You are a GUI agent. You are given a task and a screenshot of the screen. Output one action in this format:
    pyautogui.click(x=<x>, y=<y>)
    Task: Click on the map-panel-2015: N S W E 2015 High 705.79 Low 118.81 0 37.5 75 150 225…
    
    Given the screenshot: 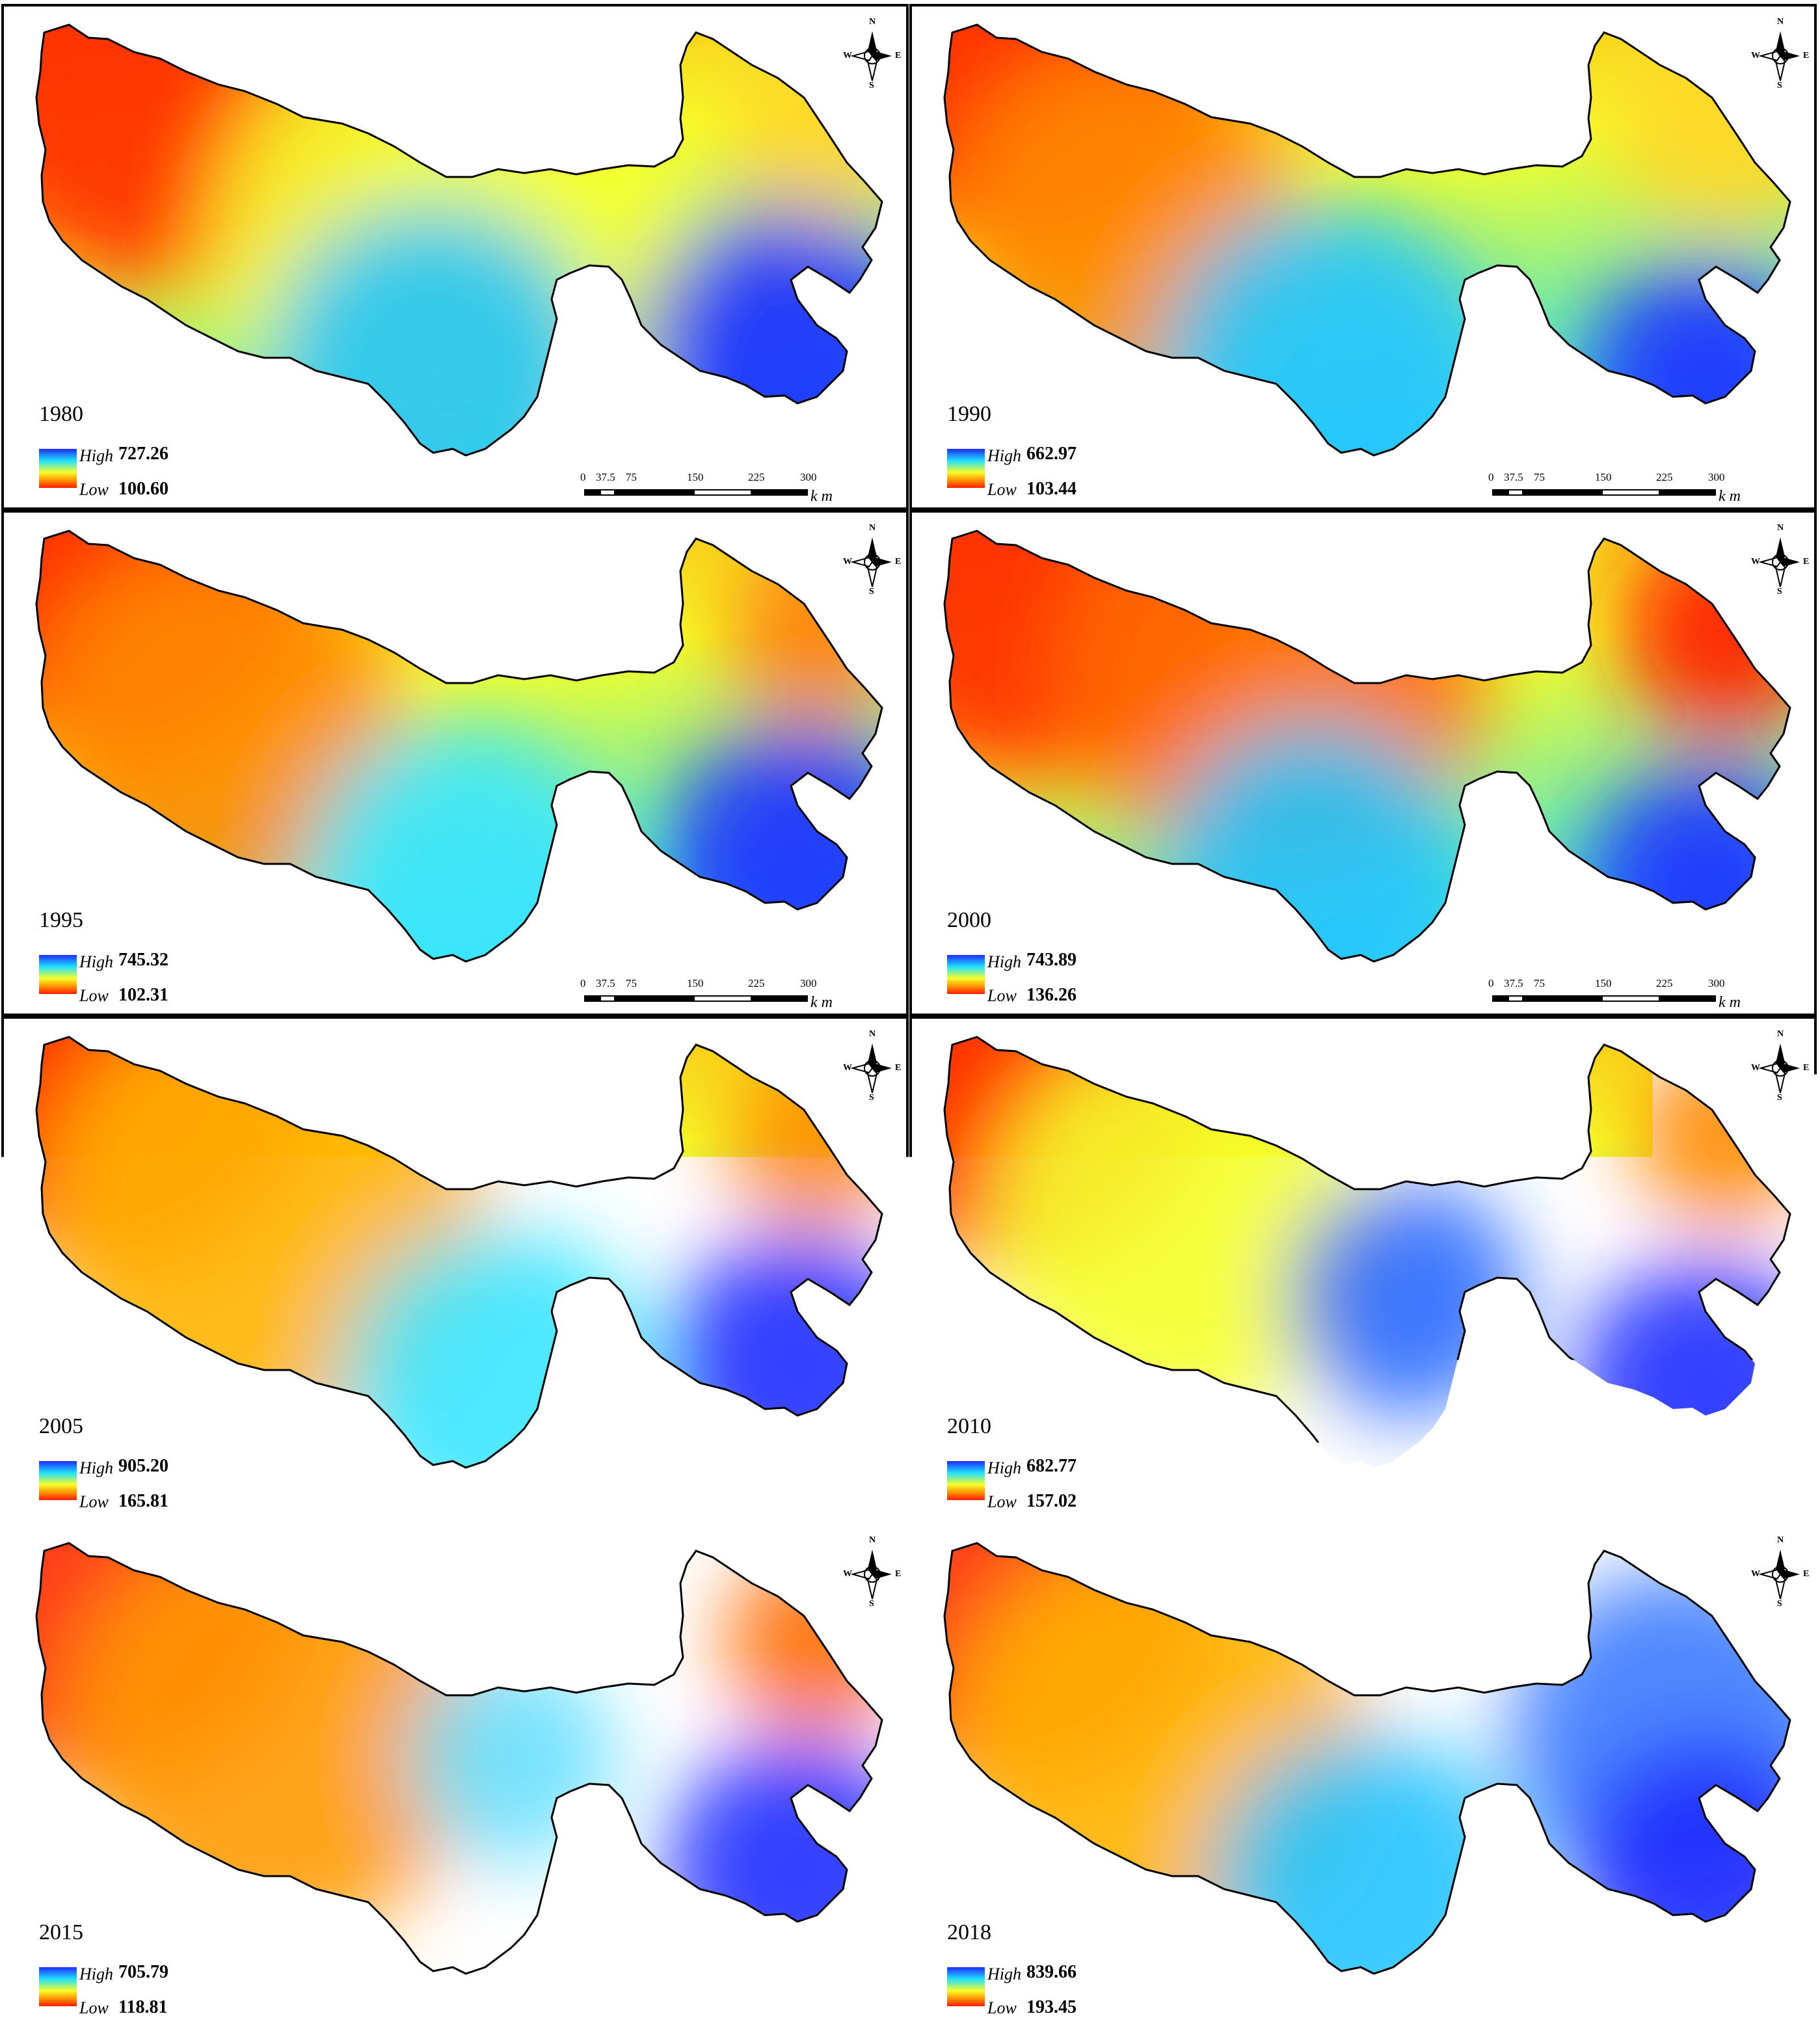 What is the action you would take?
    pyautogui.click(x=455, y=1775)
    